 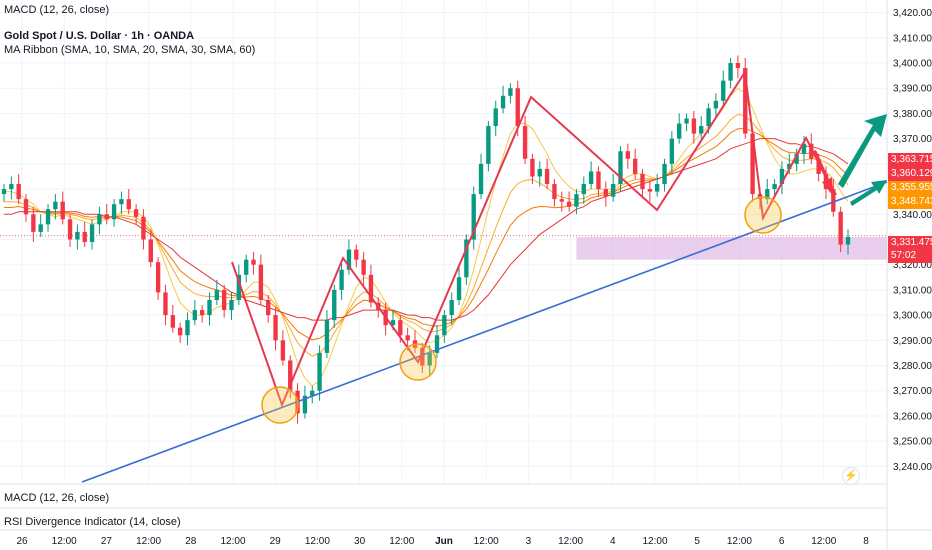 I want to click on x-tick-label: 26, so click(x=22, y=541).